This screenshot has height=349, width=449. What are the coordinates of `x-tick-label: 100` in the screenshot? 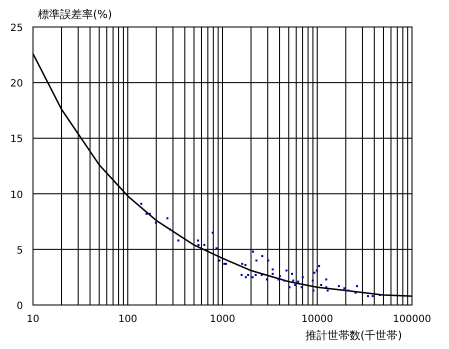 It's located at (128, 319).